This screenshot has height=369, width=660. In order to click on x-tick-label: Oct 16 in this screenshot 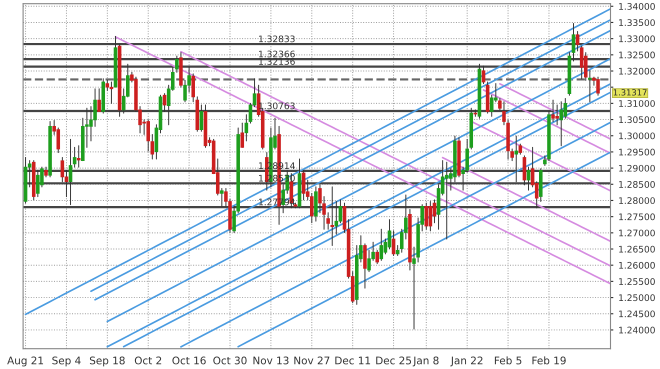, I will do `click(189, 360)`.